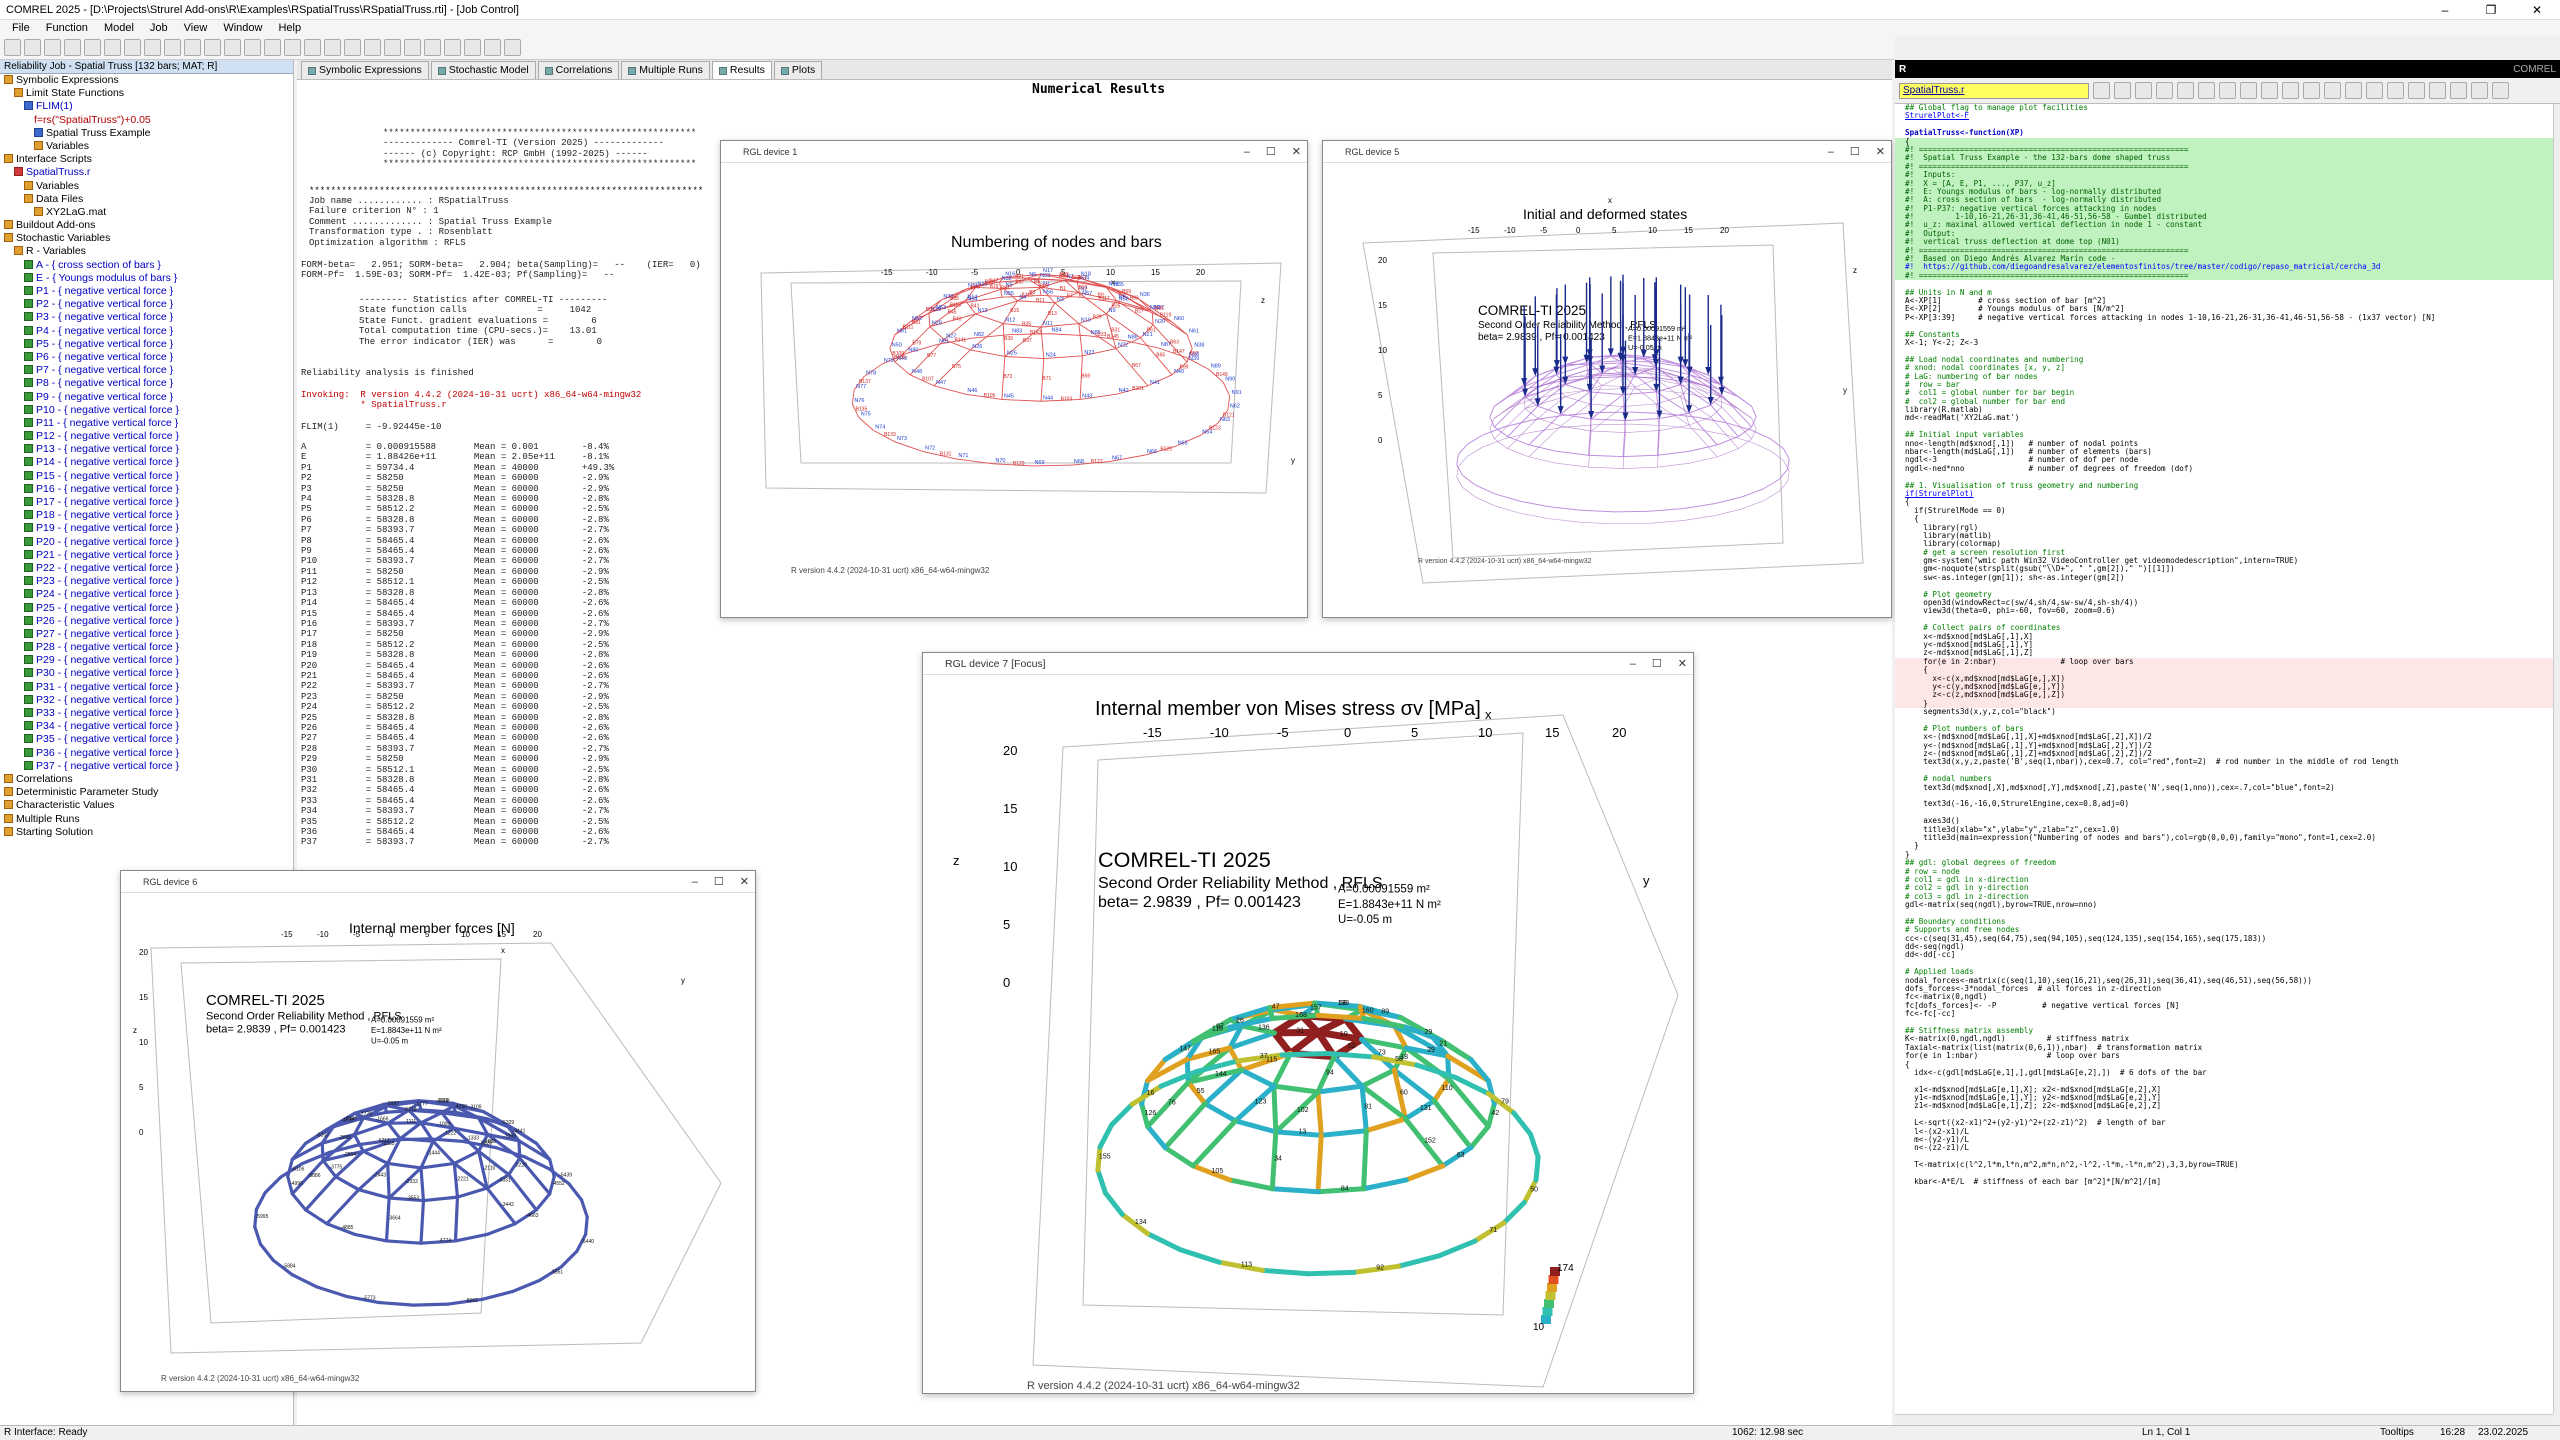 This screenshot has width=2560, height=1440. Describe the element at coordinates (146, 608) in the screenshot. I see `tree-item: P25 - { negative vertical force }` at that location.